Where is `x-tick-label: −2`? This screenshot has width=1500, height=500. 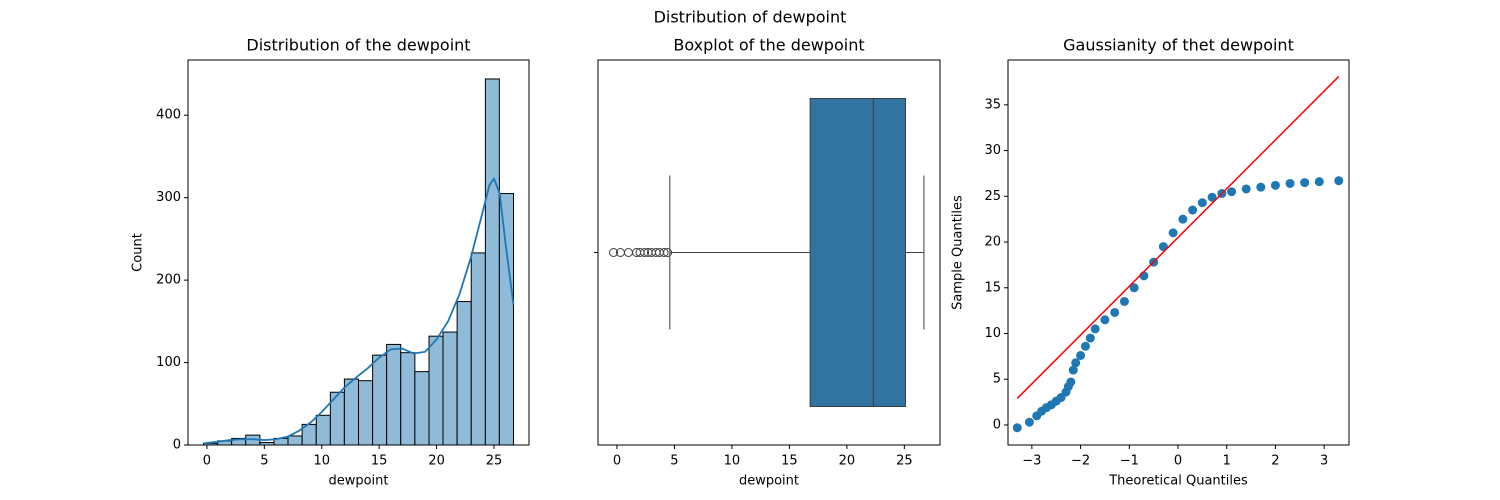
x-tick-label: −2 is located at coordinates (1080, 461).